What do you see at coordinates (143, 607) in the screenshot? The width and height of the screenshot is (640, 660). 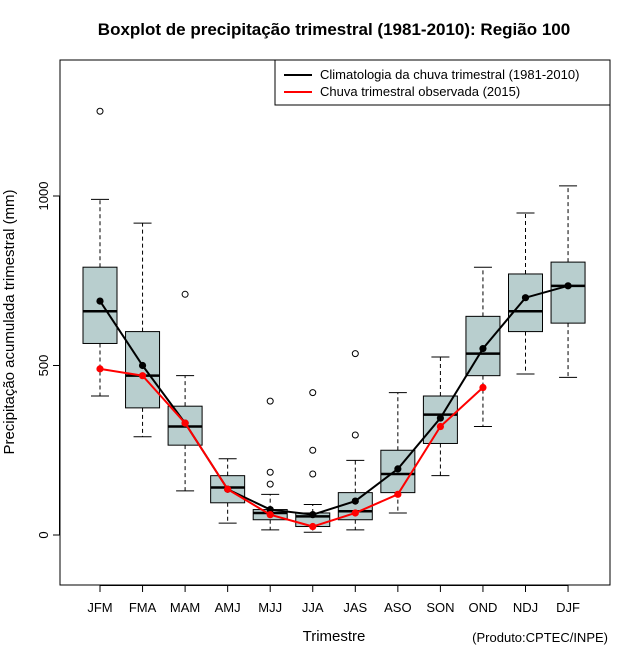 I see `x-tick-label: FMA` at bounding box center [143, 607].